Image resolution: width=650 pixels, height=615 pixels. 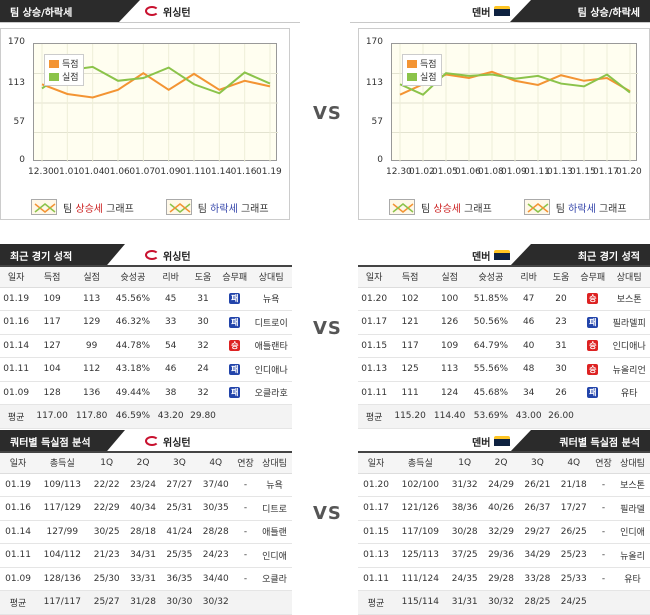 I want to click on vs-label: VS, so click(x=327, y=328).